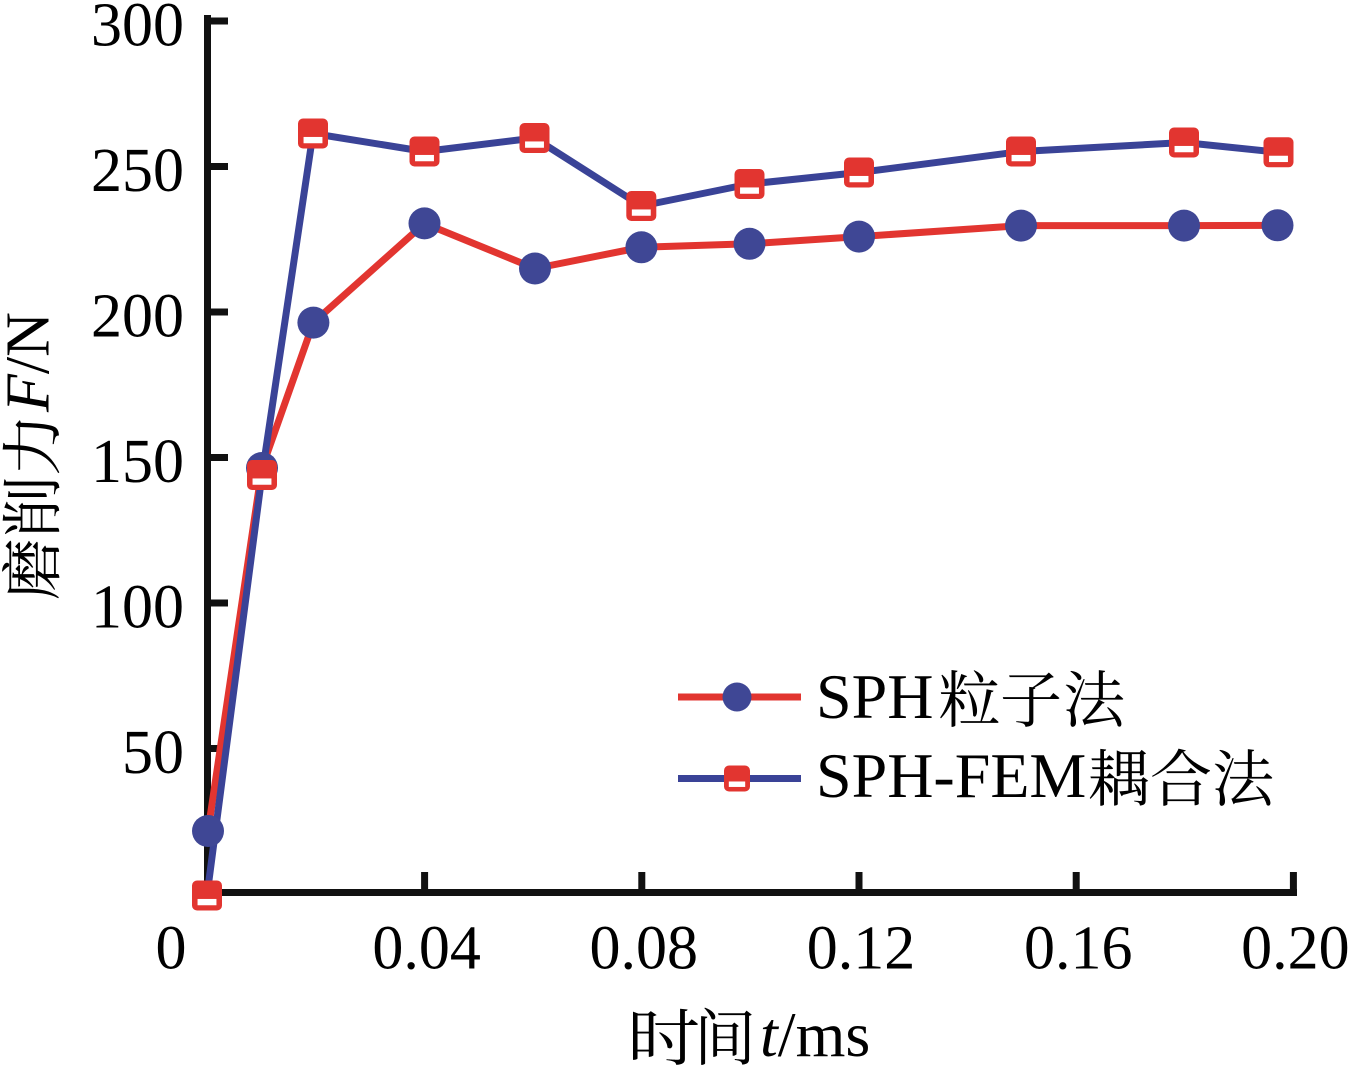 The height and width of the screenshot is (1067, 1348). Describe the element at coordinates (153, 753) in the screenshot. I see `svg-text: 50` at that location.